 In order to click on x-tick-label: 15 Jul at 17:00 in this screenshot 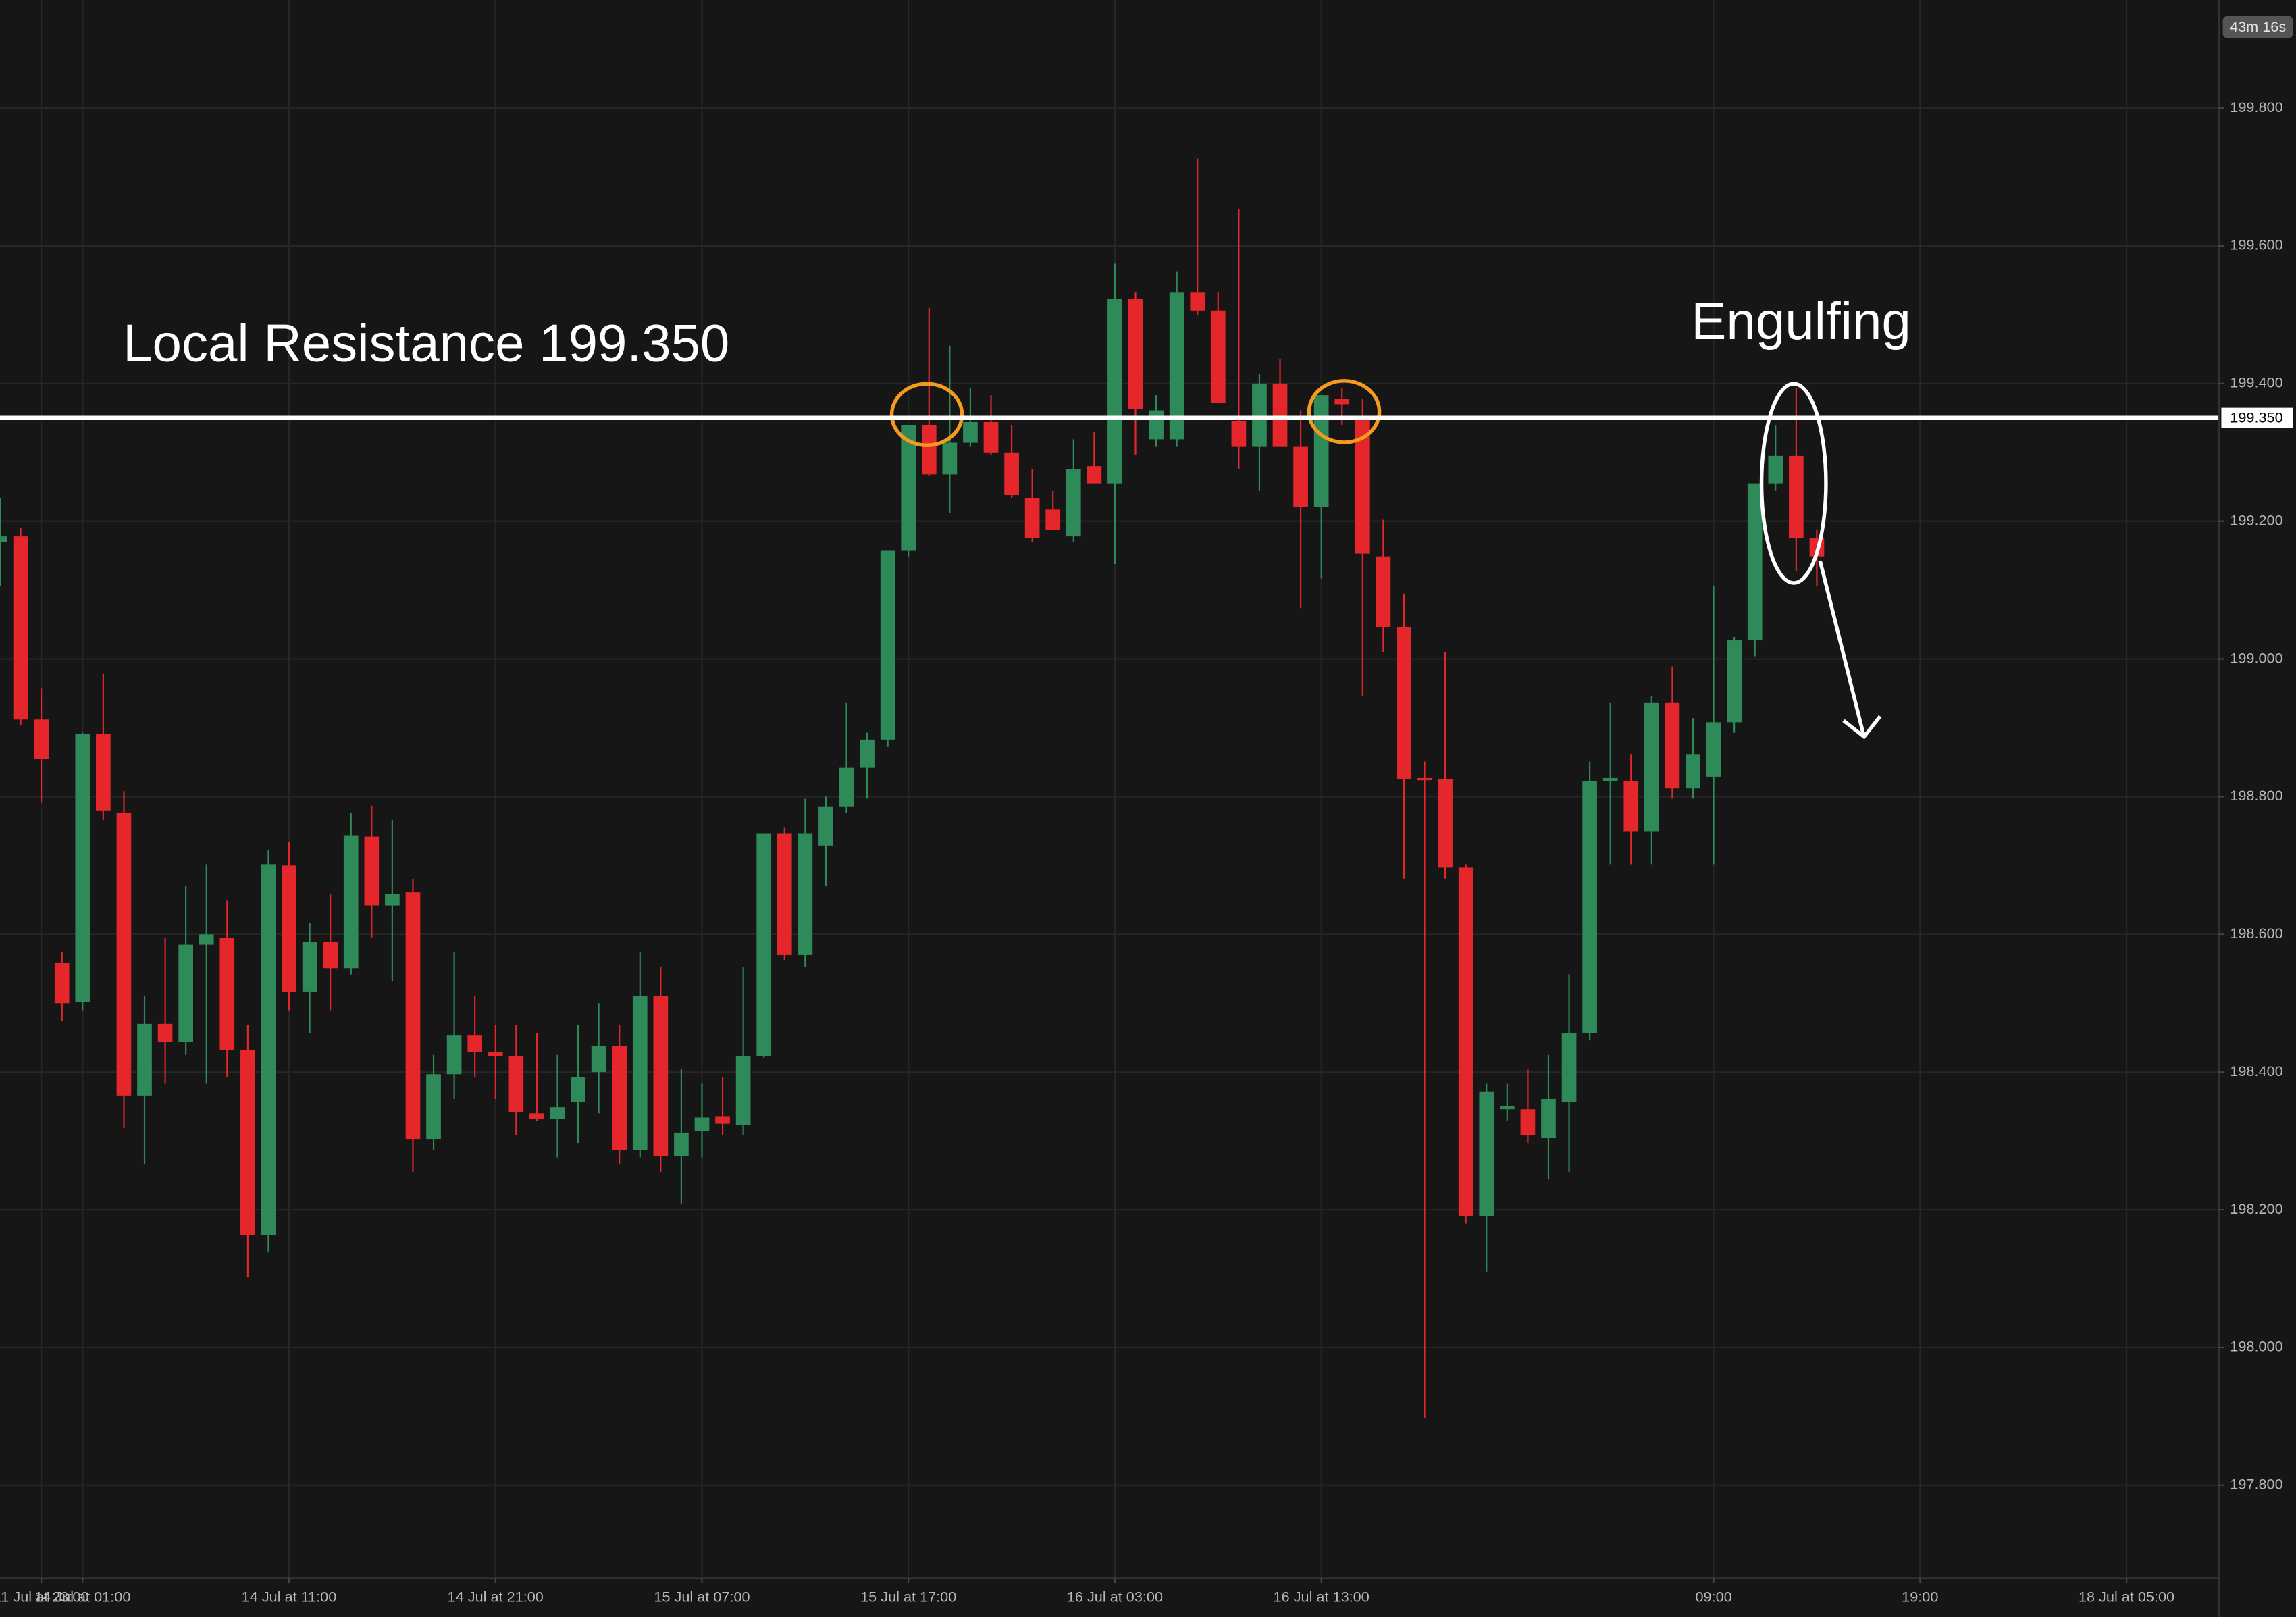, I will do `click(908, 1596)`.